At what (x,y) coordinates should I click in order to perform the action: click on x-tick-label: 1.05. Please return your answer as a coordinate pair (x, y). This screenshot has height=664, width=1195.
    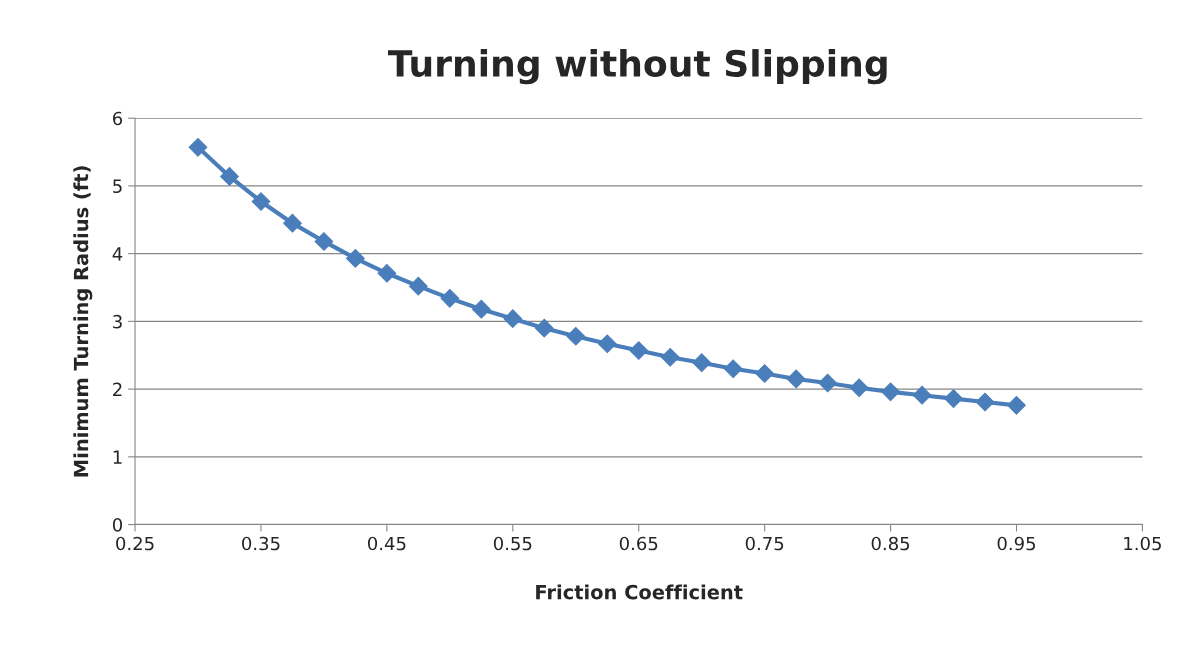
    Looking at the image, I should click on (1142, 543).